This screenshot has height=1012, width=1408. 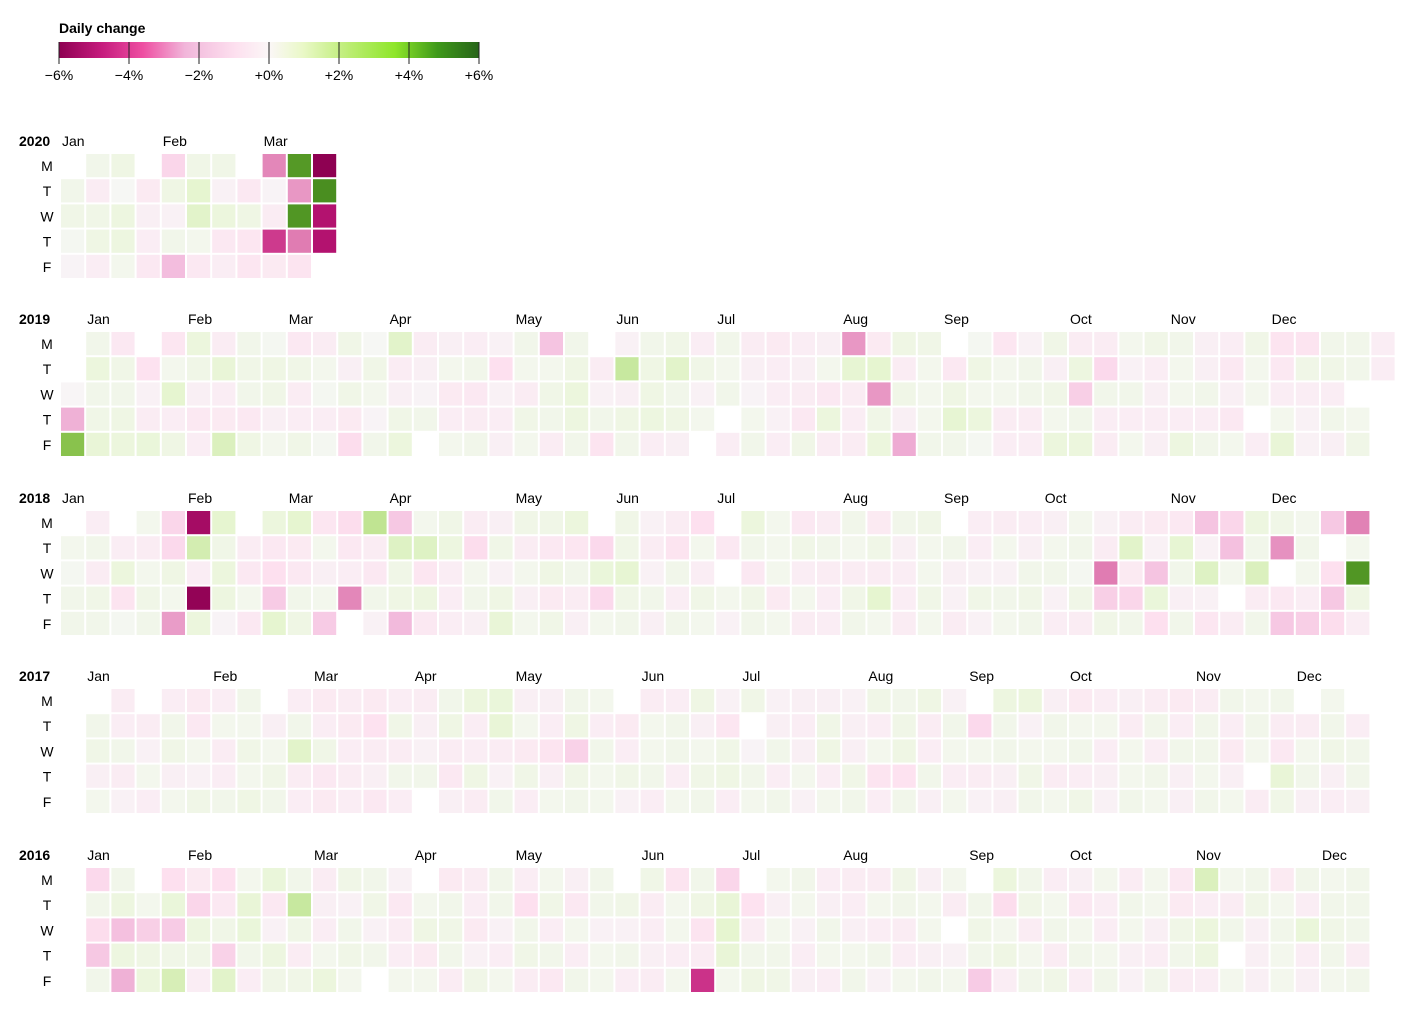 What do you see at coordinates (880, 676) in the screenshot?
I see `month-label: Aug` at bounding box center [880, 676].